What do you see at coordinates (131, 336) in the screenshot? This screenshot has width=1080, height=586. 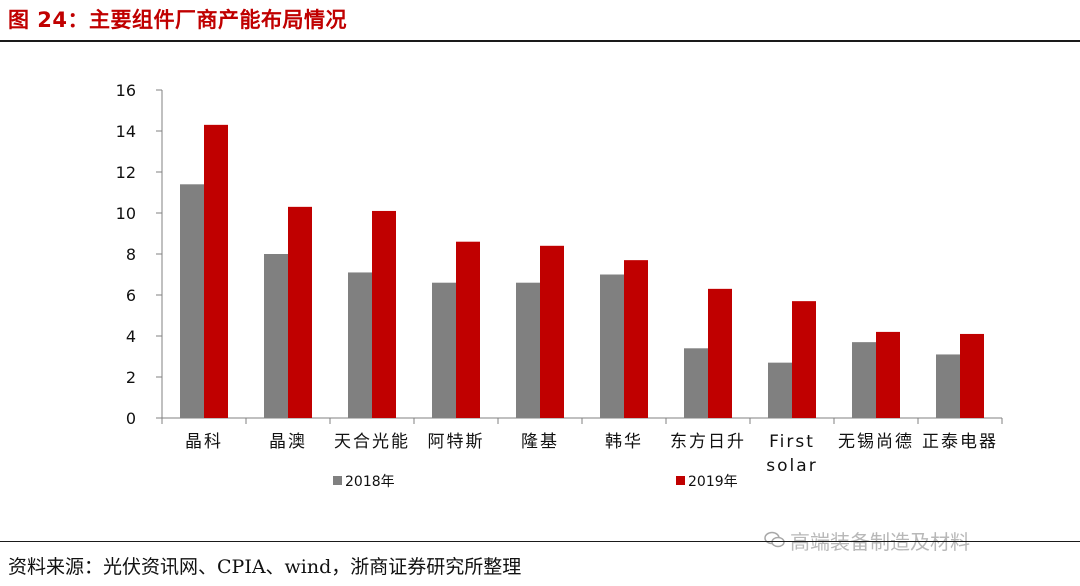 I see `y-tick-label: 4` at bounding box center [131, 336].